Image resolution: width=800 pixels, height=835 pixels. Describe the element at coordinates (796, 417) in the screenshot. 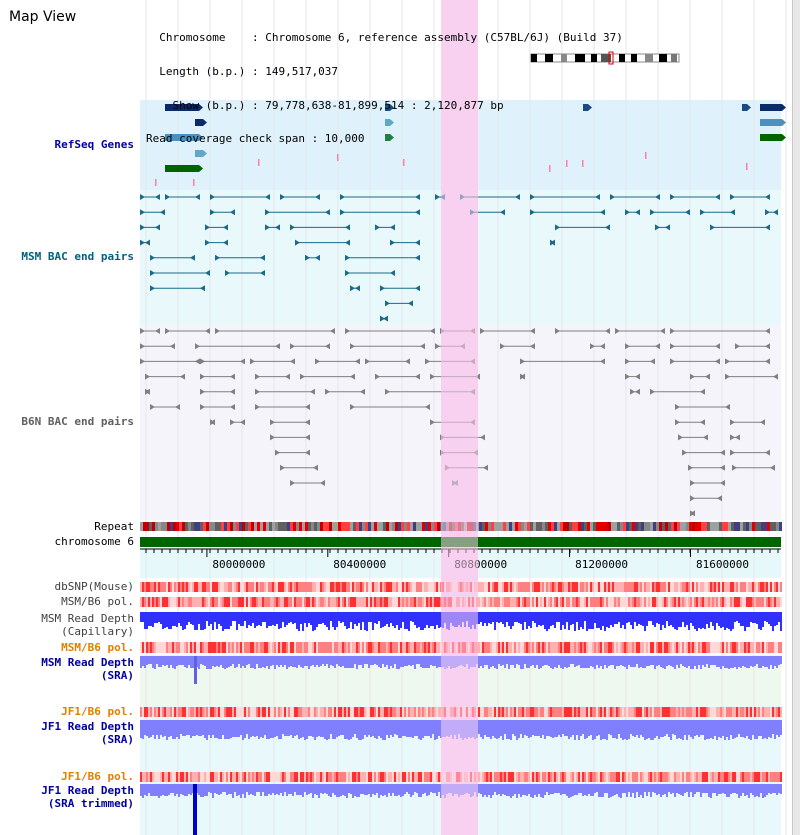

I see `vertical-scrollbar` at that location.